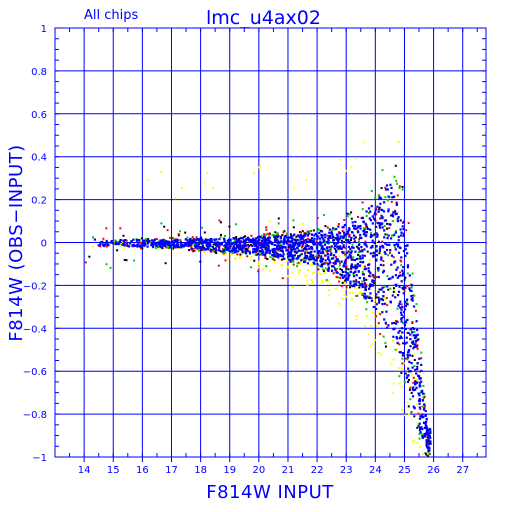 The width and height of the screenshot is (512, 512). I want to click on x-tick-label: 25, so click(404, 470).